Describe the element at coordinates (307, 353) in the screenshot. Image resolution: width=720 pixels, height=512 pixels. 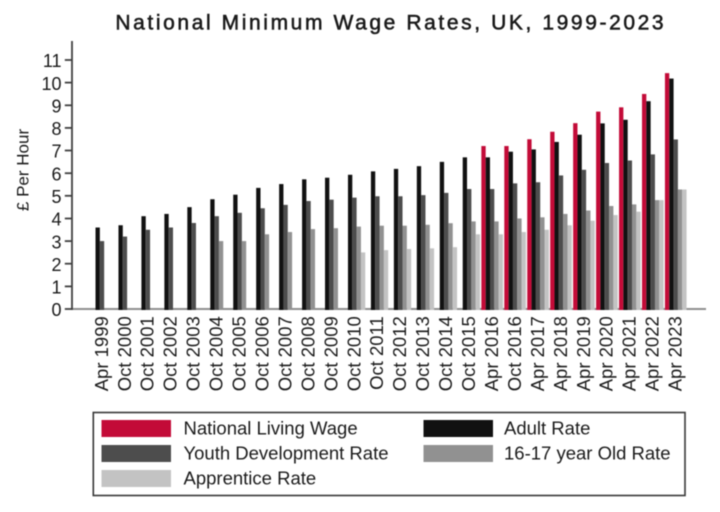
I see `svg-text: Oct 2008` at that location.